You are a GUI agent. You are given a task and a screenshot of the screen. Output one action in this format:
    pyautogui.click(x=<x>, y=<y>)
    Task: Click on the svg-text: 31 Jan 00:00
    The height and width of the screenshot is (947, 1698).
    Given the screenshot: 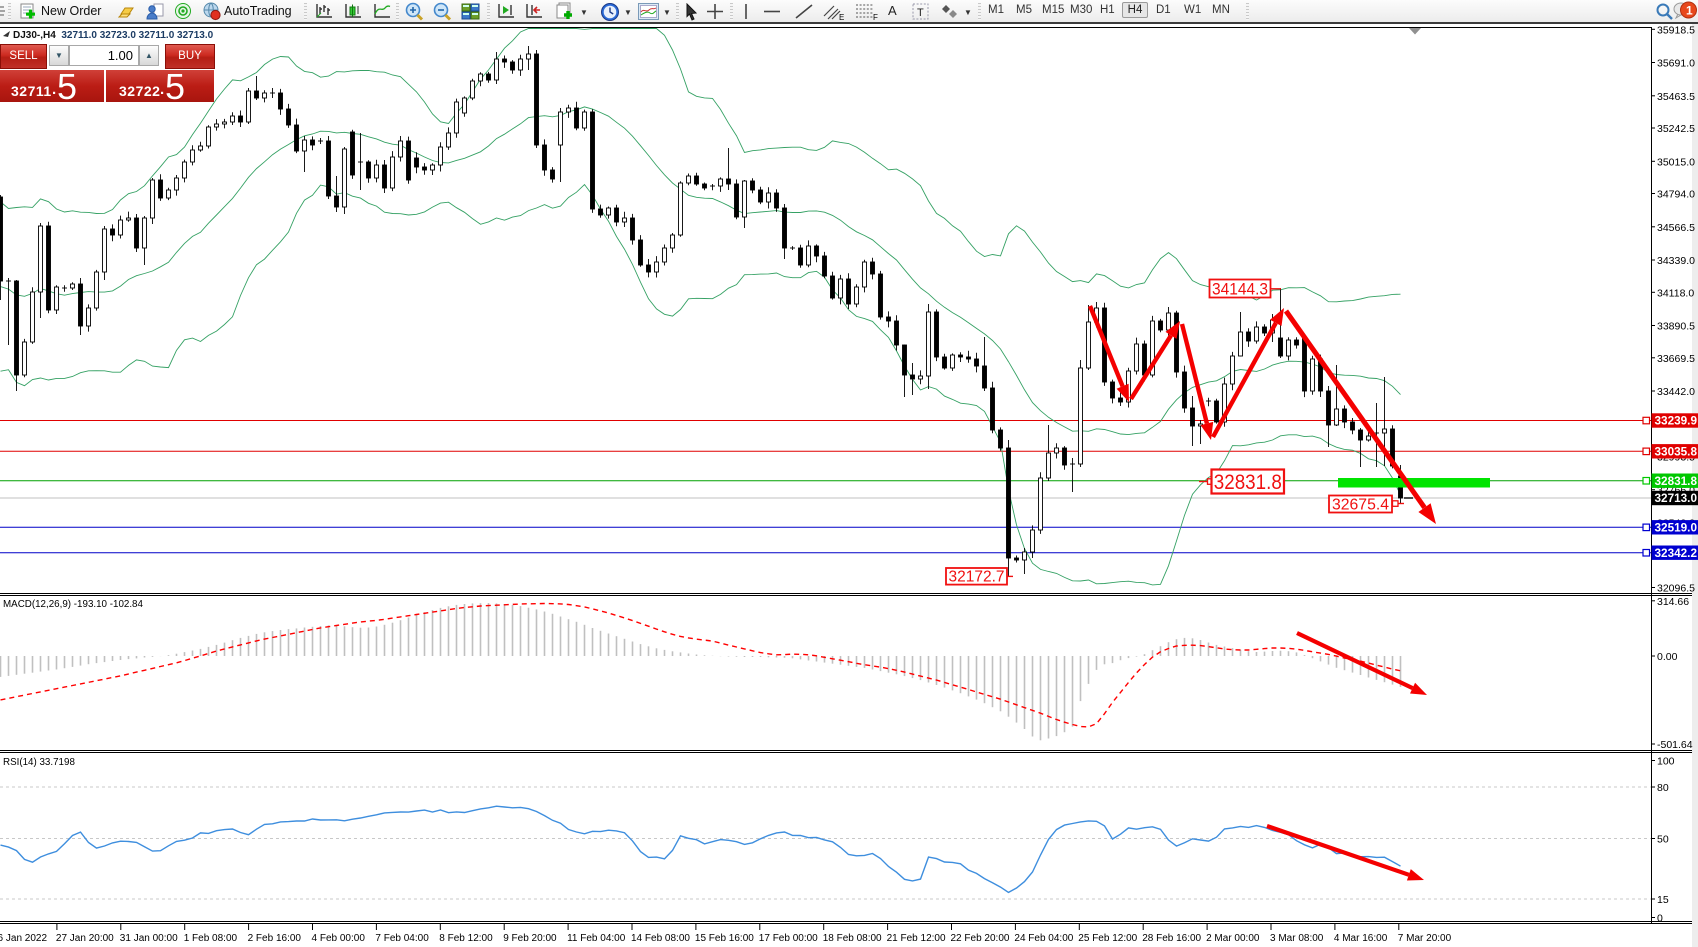 What is the action you would take?
    pyautogui.click(x=149, y=938)
    